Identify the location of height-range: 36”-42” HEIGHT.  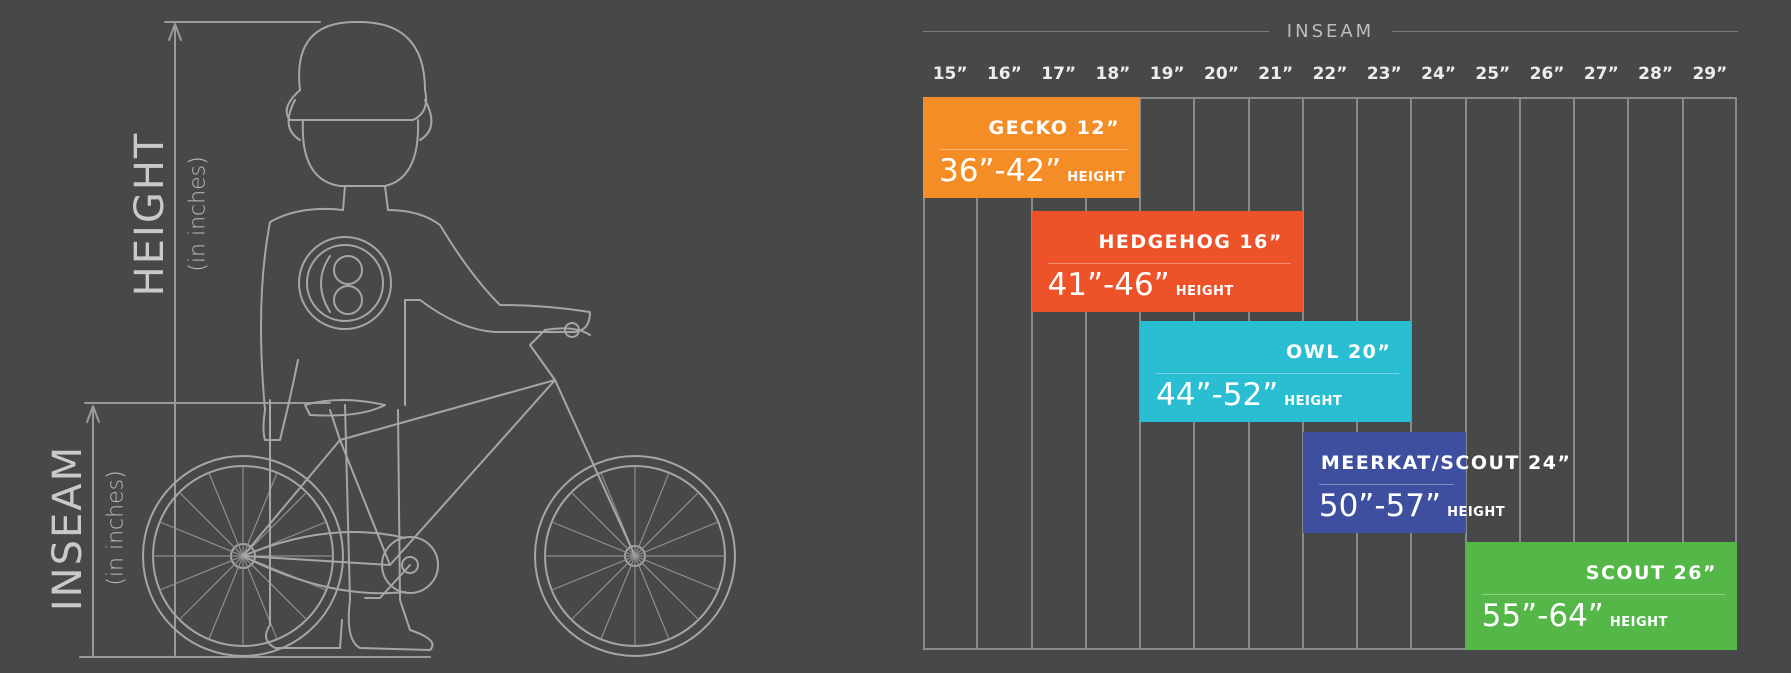
(1032, 171).